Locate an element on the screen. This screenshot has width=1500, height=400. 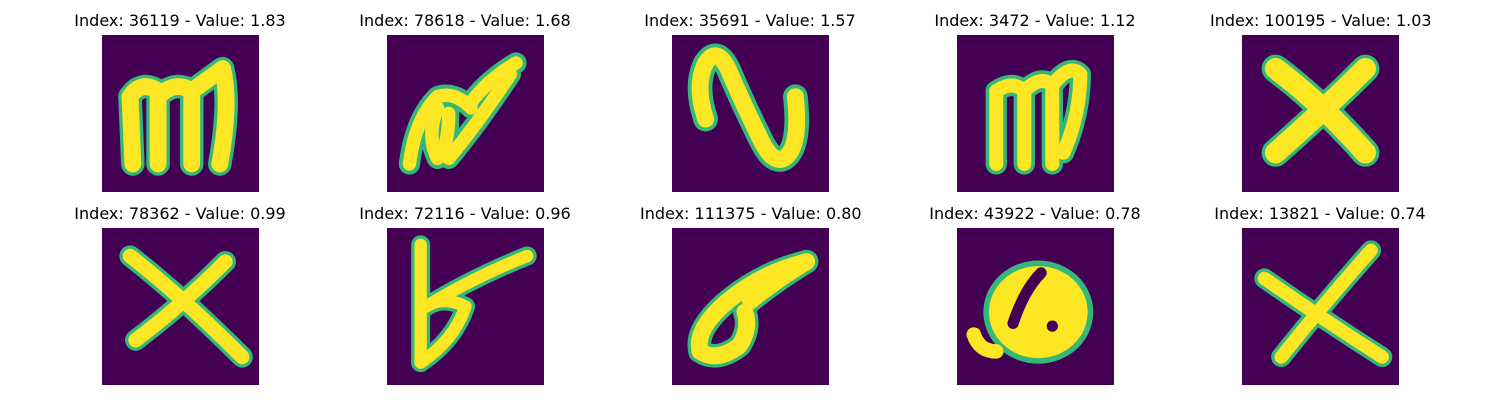
panel-title: Index: 3472 - Value: 1.12 is located at coordinates (1035, 20).